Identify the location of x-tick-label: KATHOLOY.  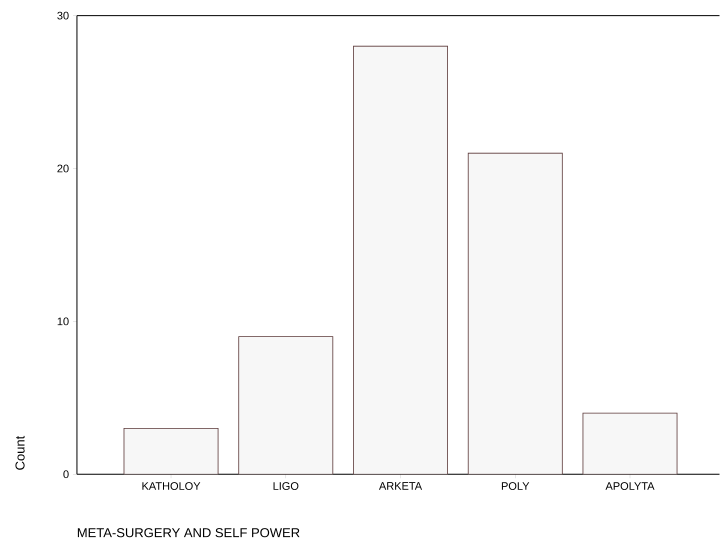
(171, 486).